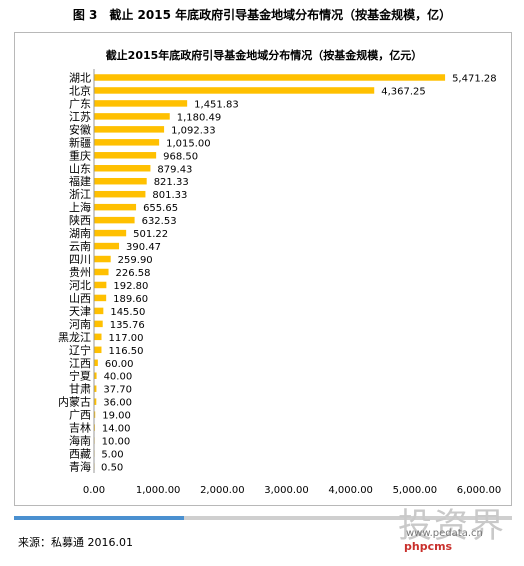  I want to click on category-label: 湖南, so click(80, 233).